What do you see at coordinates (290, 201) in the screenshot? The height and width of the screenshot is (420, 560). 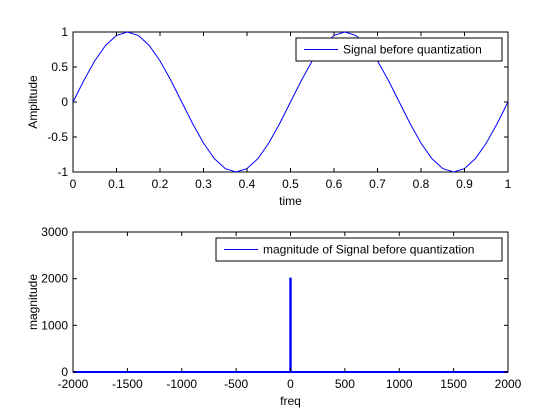 I see `x-axis-label: time` at bounding box center [290, 201].